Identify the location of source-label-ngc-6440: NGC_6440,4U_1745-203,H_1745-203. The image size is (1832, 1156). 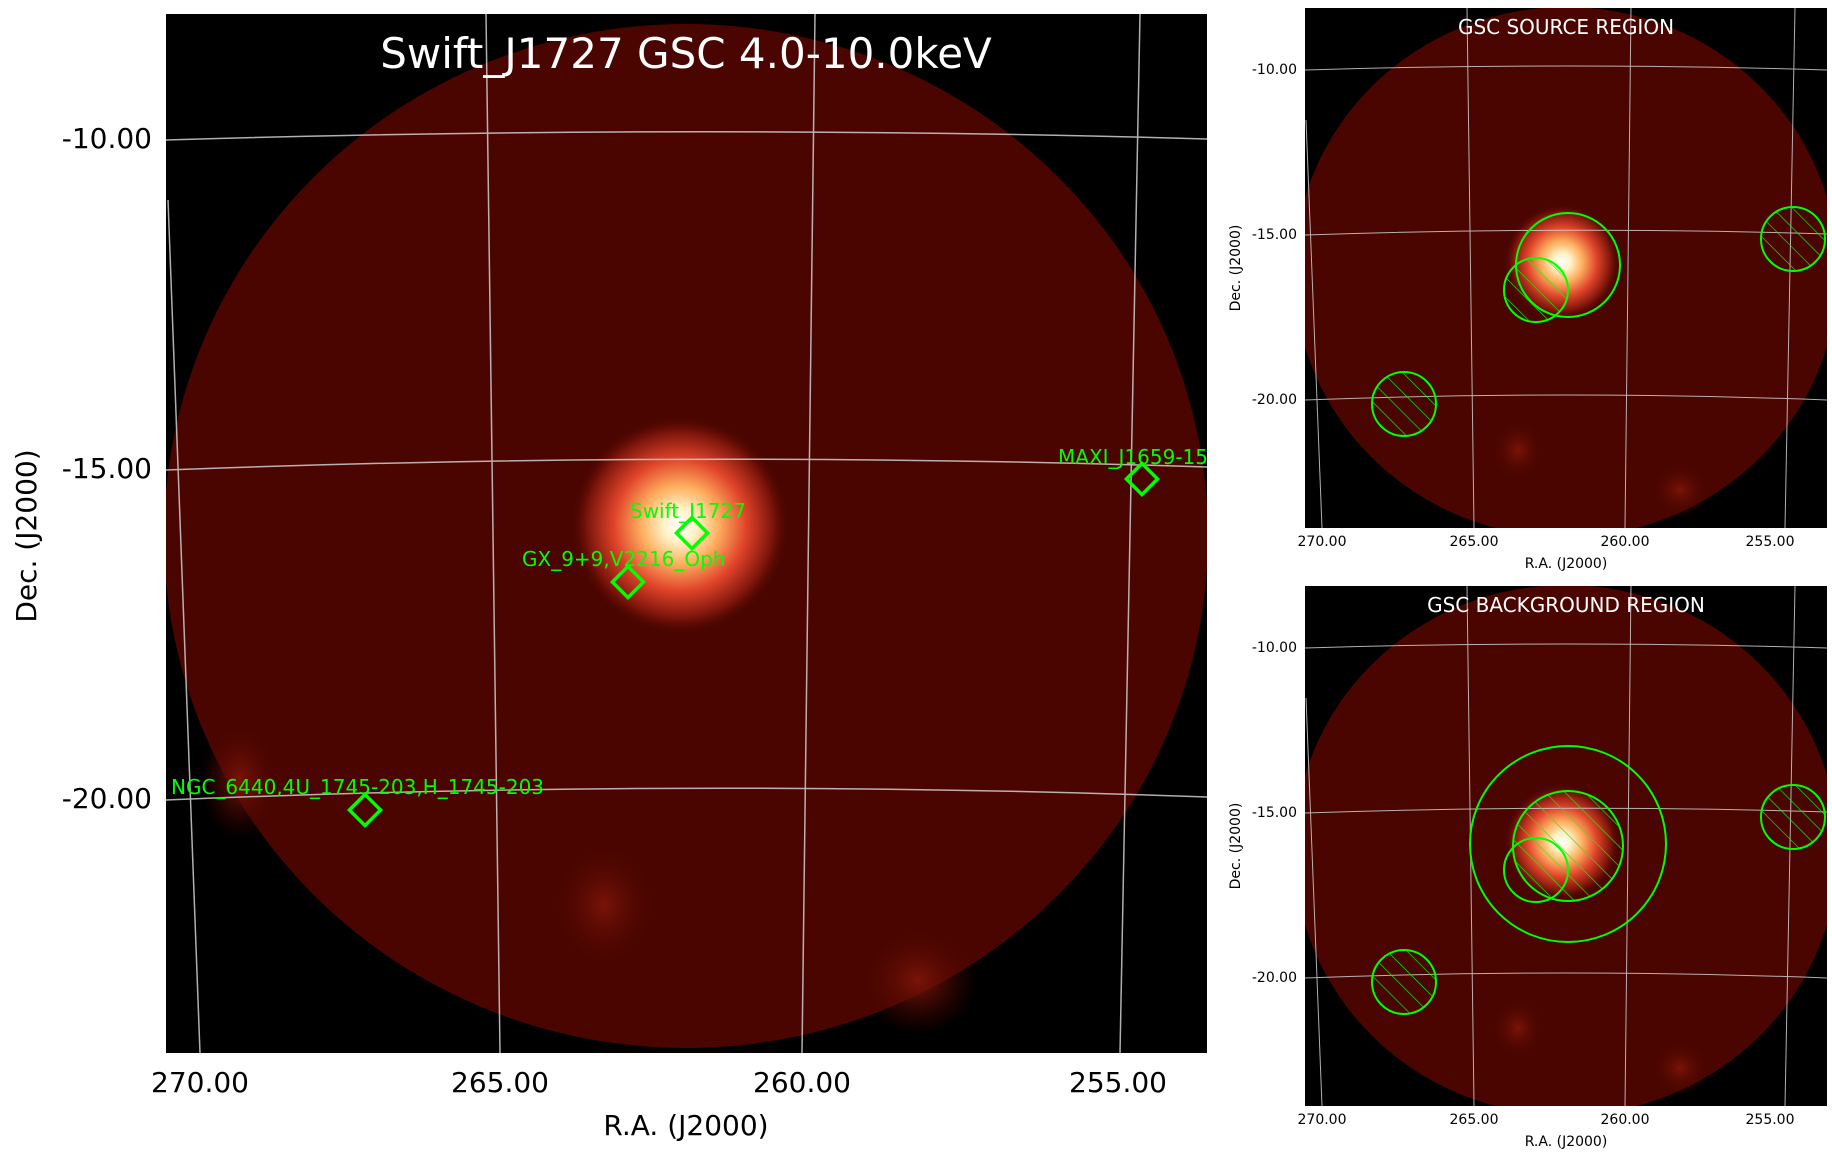
(357, 787).